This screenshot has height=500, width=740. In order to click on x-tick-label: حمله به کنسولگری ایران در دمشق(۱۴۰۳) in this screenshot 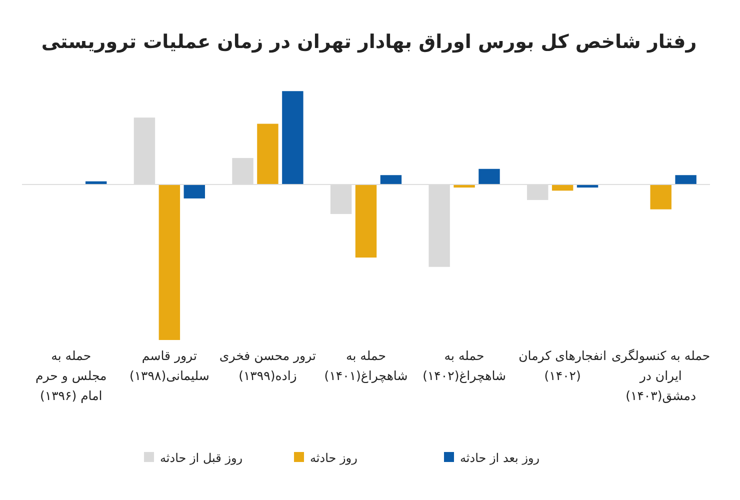, I will do `click(661, 376)`.